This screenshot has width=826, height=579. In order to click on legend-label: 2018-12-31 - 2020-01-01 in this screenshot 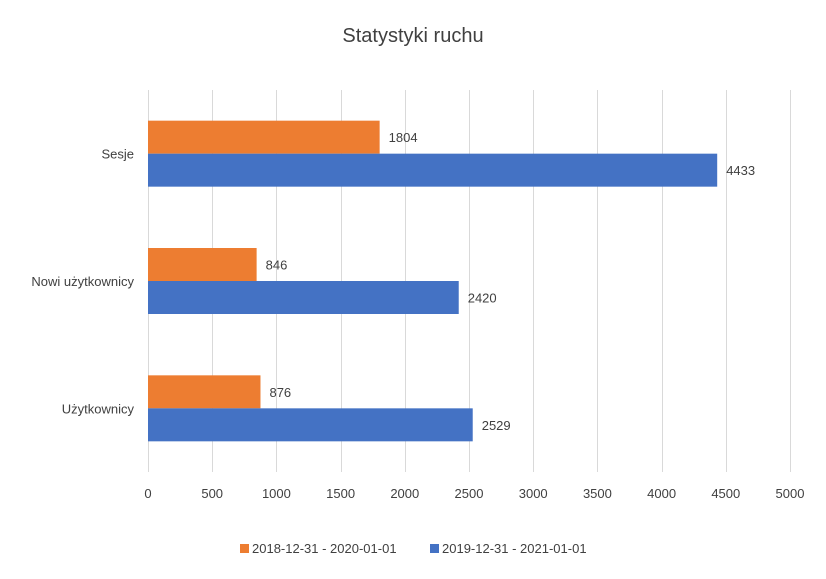, I will do `click(324, 548)`.